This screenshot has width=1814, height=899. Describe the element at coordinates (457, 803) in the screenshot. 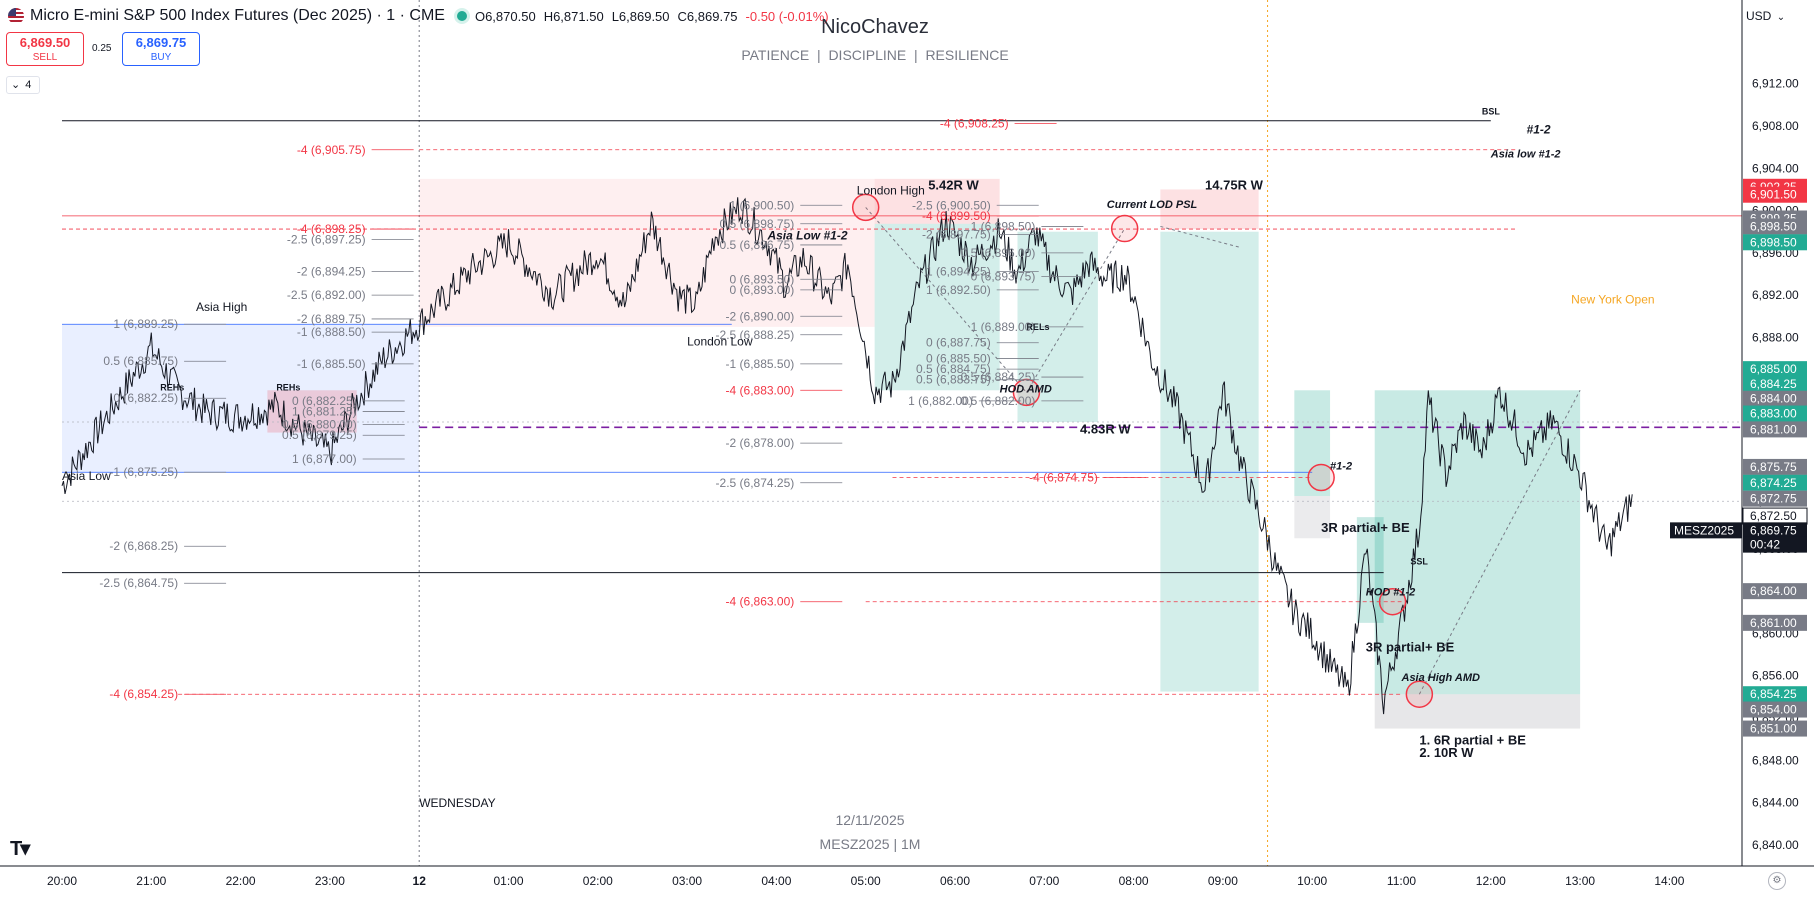

I see `chart-annotation: WEDNESDAY` at that location.